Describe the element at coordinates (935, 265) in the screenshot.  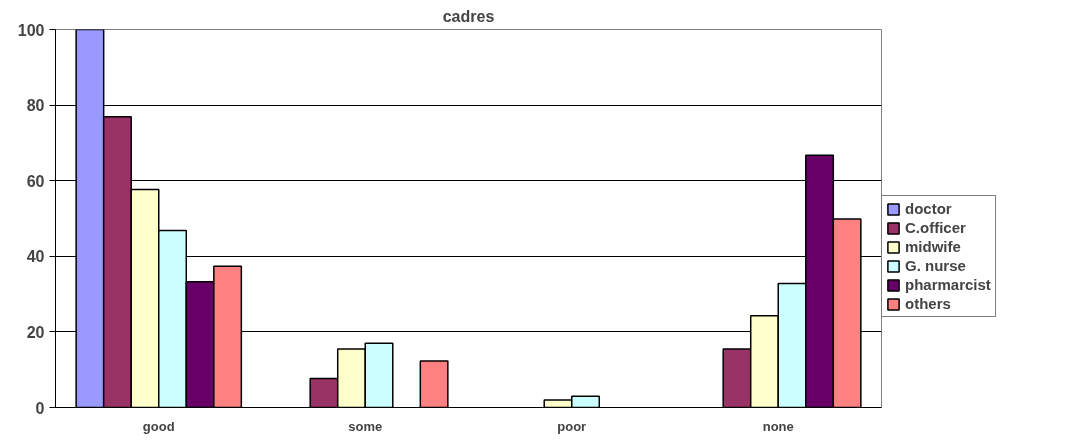
I see `legend-label: G. nurse` at that location.